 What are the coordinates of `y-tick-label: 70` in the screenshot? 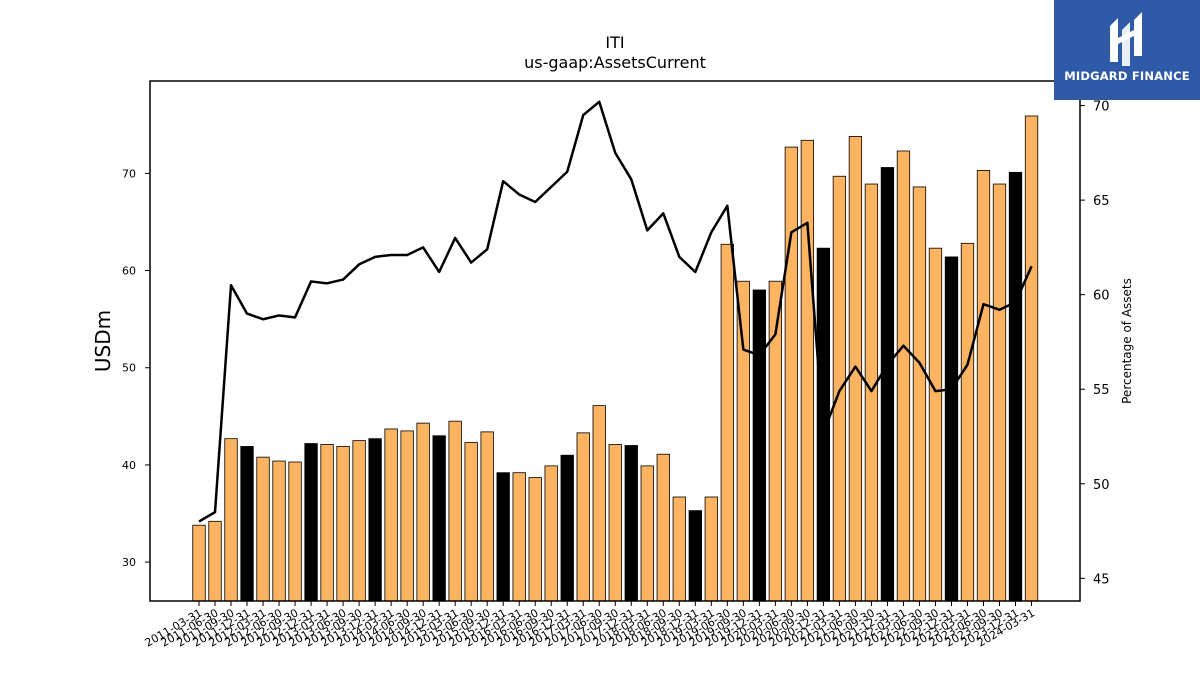 It's located at (129, 173).